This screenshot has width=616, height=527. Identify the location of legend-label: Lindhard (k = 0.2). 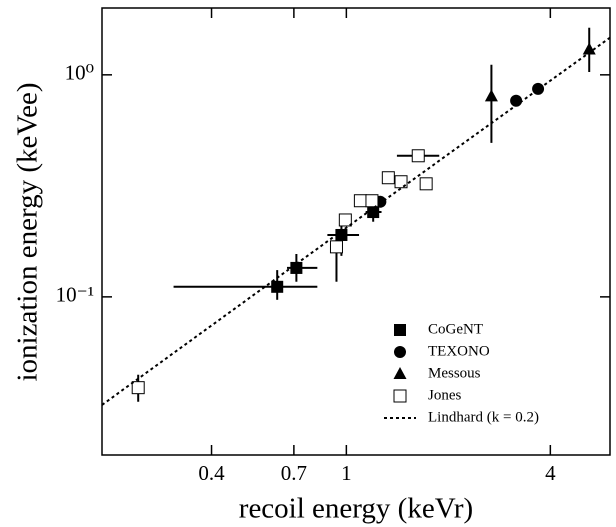
(483, 417).